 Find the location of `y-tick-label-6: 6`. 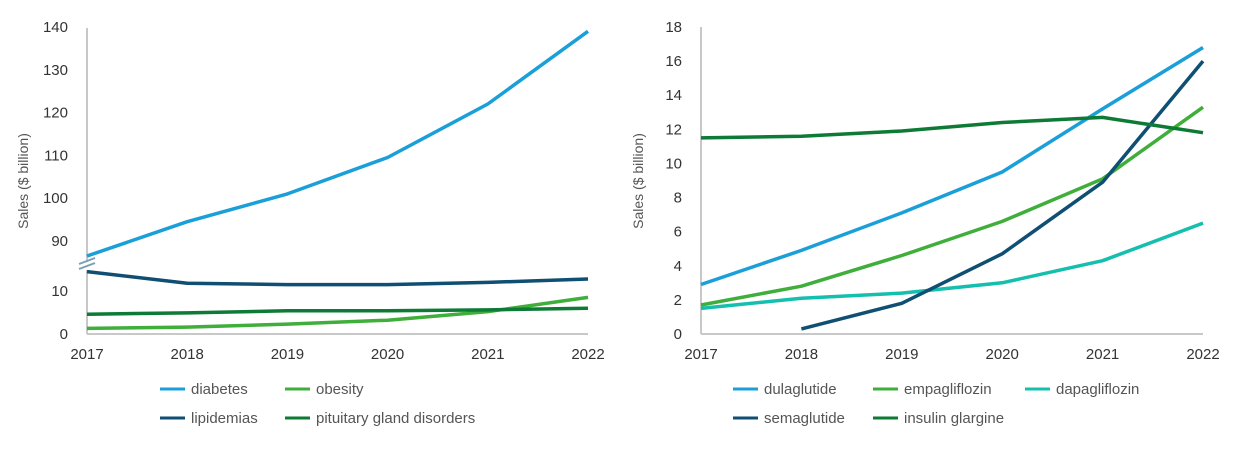

y-tick-label-6: 6 is located at coordinates (678, 232).